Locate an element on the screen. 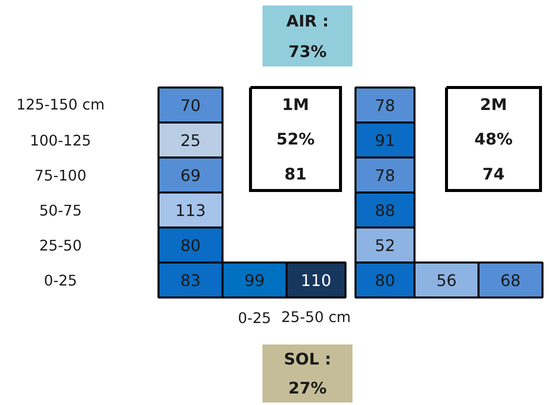 This screenshot has width=549, height=405. data-label: 56 is located at coordinates (446, 280).